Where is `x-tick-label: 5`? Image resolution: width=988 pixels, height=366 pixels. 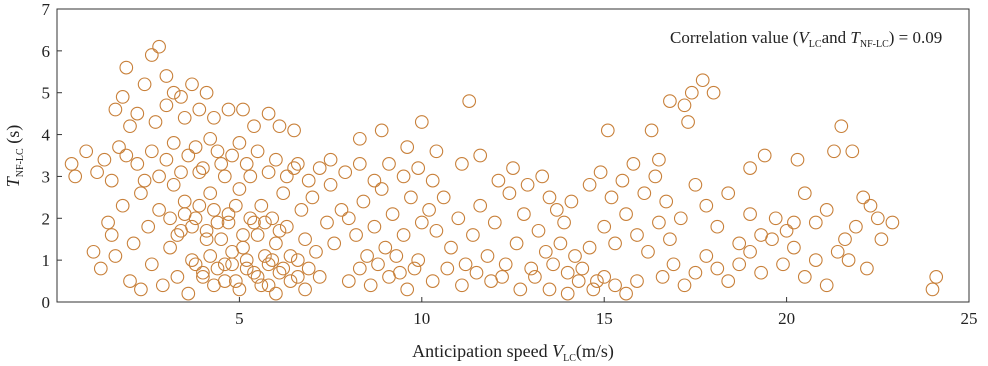 x-tick-label: 5 is located at coordinates (239, 318).